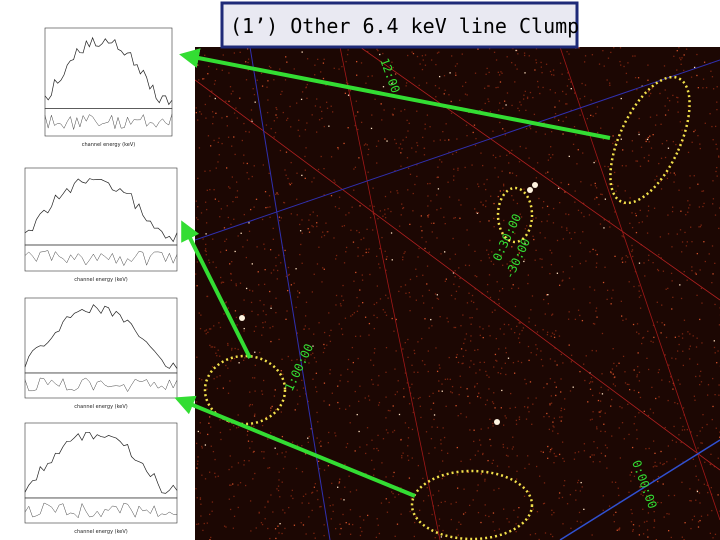 This screenshot has width=720, height=540. What do you see at coordinates (101, 532) in the screenshot?
I see `x-axis-label: channel energy (keV)` at bounding box center [101, 532].